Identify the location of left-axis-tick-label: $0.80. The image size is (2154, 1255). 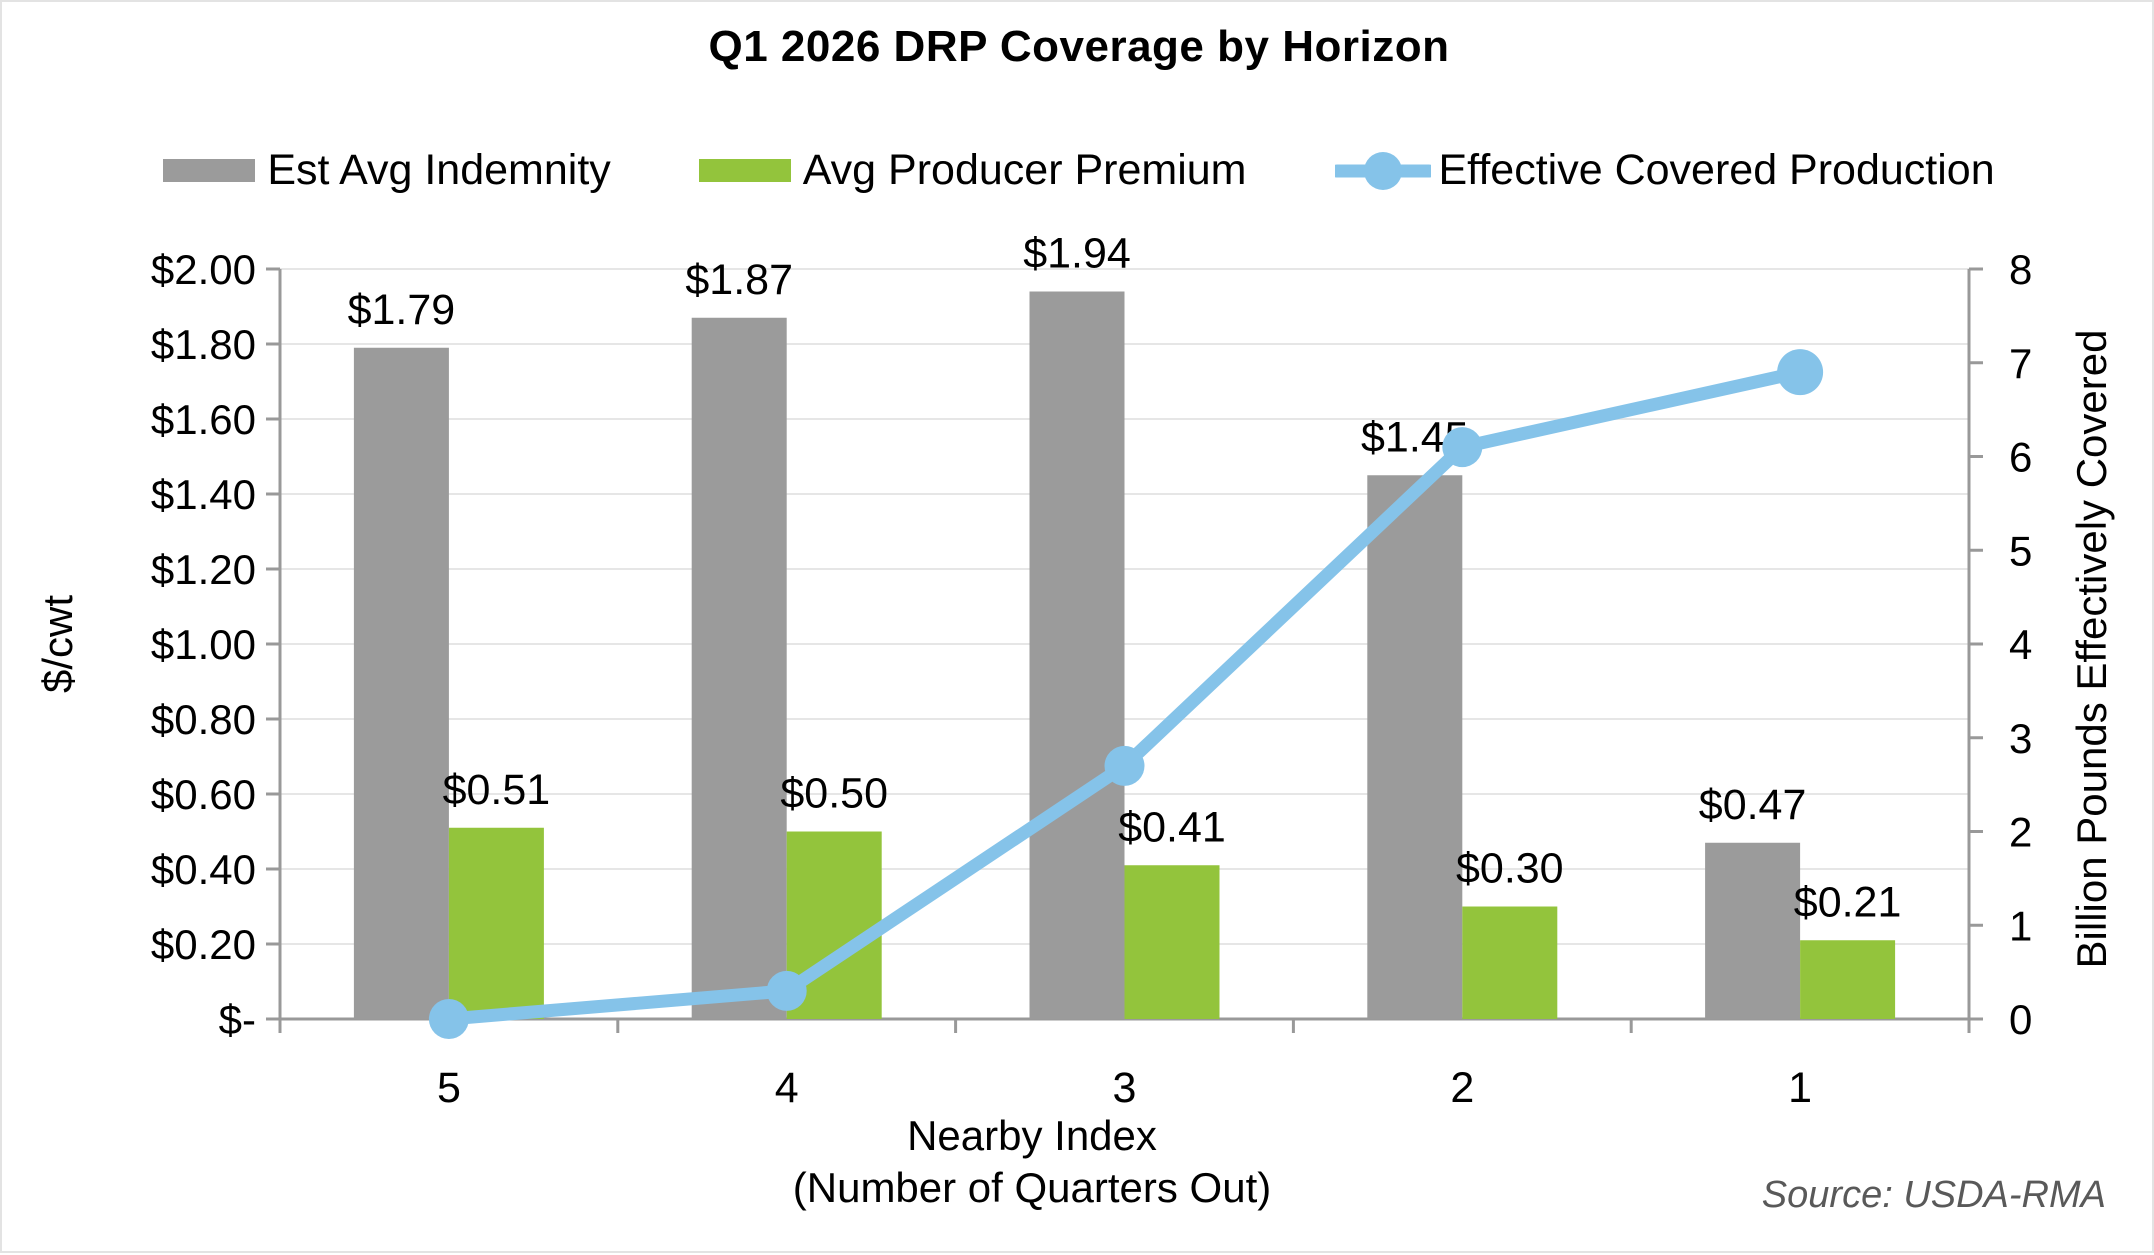
(203, 719).